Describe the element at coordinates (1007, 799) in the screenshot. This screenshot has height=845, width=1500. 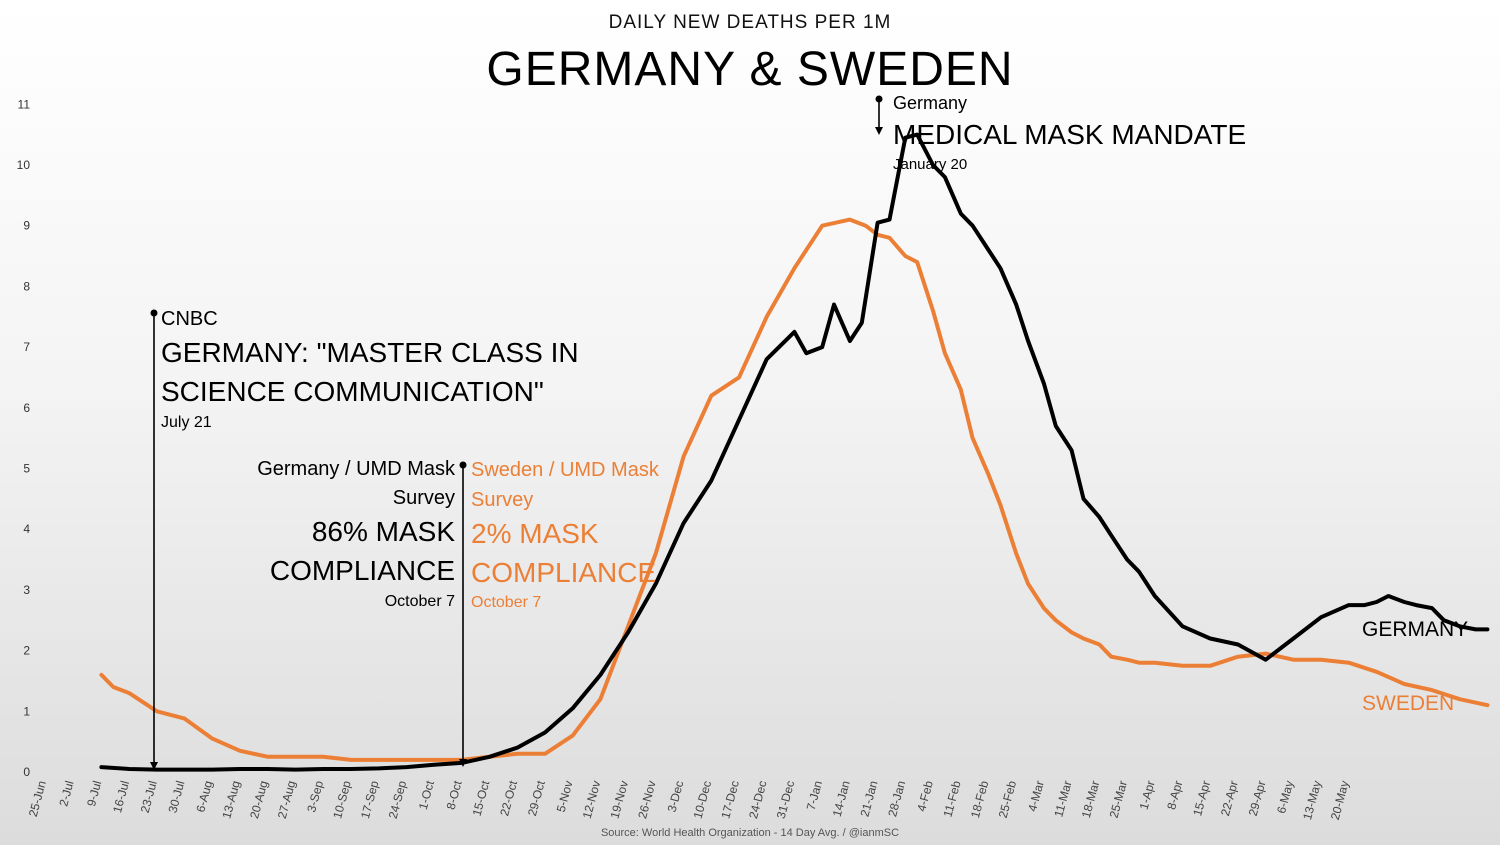
I see `x-tick-label: 25-Feb` at that location.